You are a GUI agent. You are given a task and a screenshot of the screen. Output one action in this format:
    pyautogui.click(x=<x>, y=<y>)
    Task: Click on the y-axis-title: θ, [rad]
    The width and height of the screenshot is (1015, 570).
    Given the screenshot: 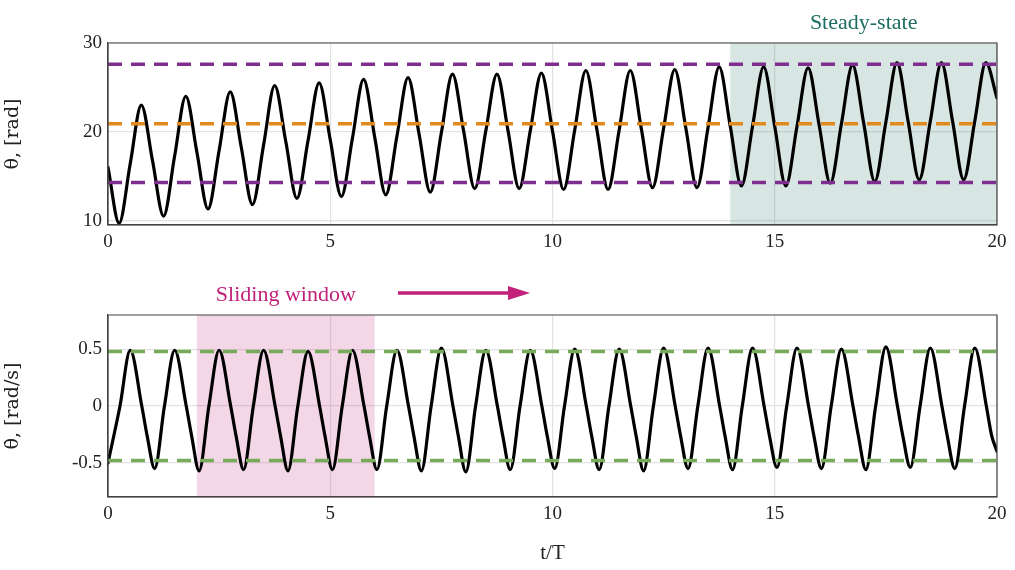 What is the action you would take?
    pyautogui.click(x=11, y=134)
    